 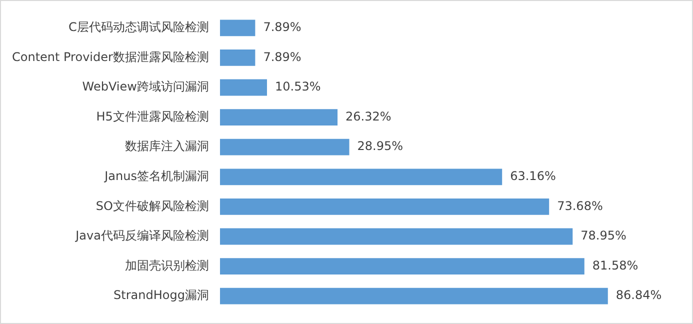 What do you see at coordinates (615, 265) in the screenshot?
I see `data-label: 81.58%` at bounding box center [615, 265].